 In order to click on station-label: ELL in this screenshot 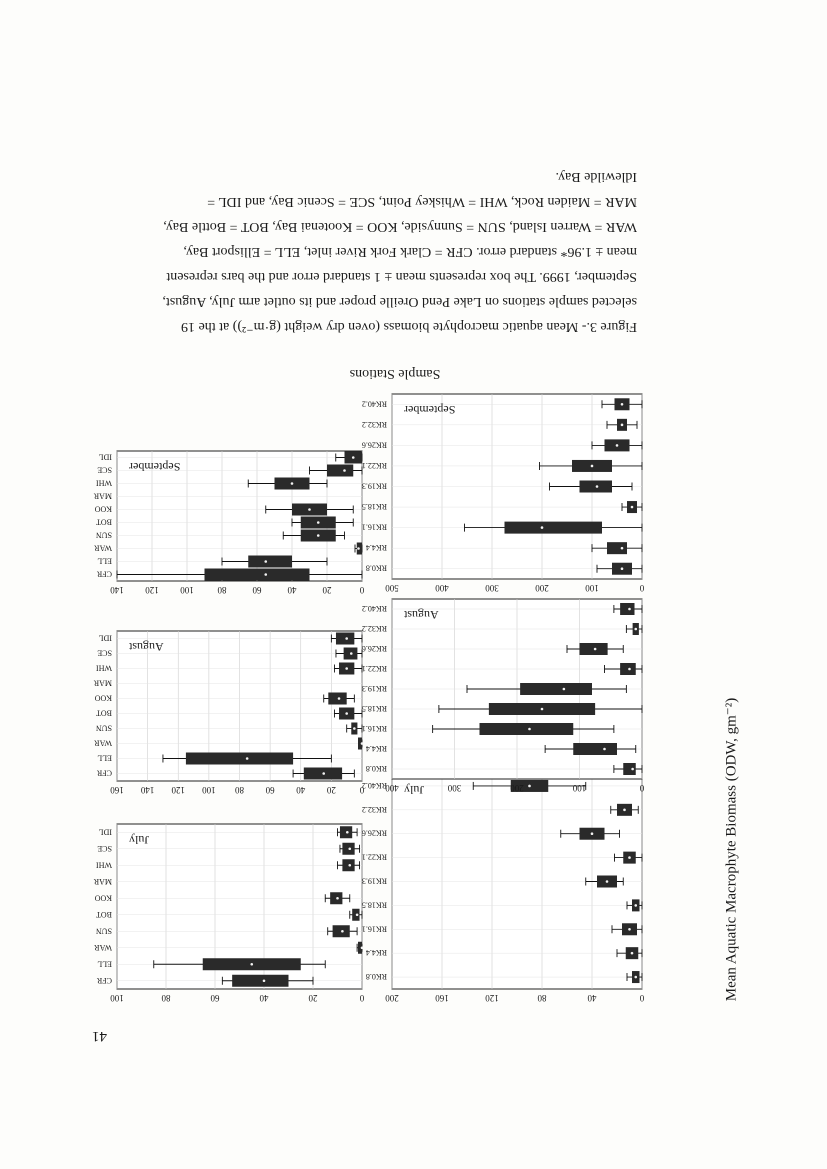, I will do `click(104, 963)`.